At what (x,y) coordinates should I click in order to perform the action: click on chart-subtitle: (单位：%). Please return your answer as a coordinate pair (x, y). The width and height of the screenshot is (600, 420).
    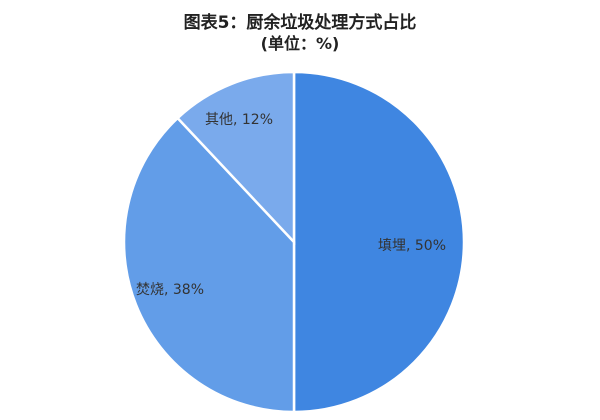
    Looking at the image, I should click on (300, 43).